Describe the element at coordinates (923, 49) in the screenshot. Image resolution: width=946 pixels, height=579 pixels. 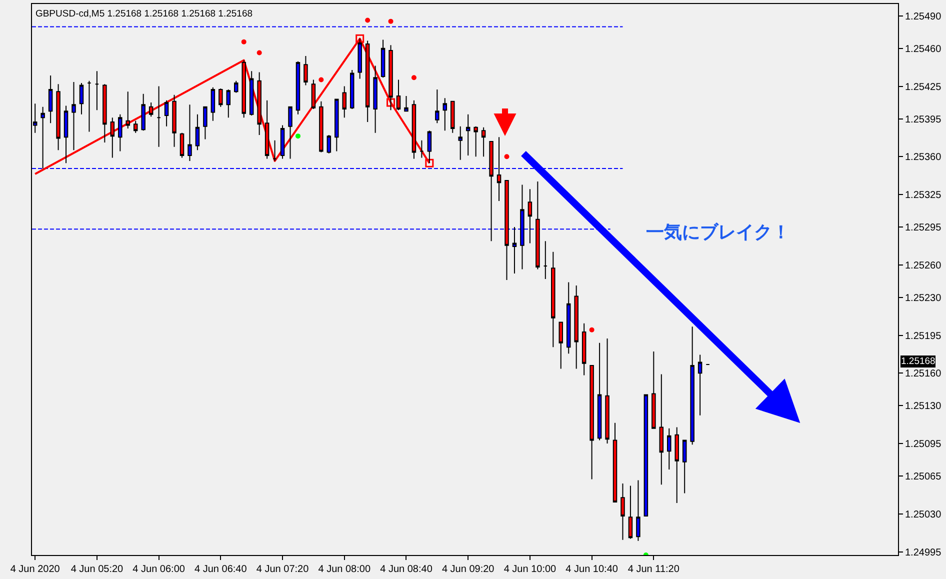
I see `y-tick-label: 1.25460` at that location.